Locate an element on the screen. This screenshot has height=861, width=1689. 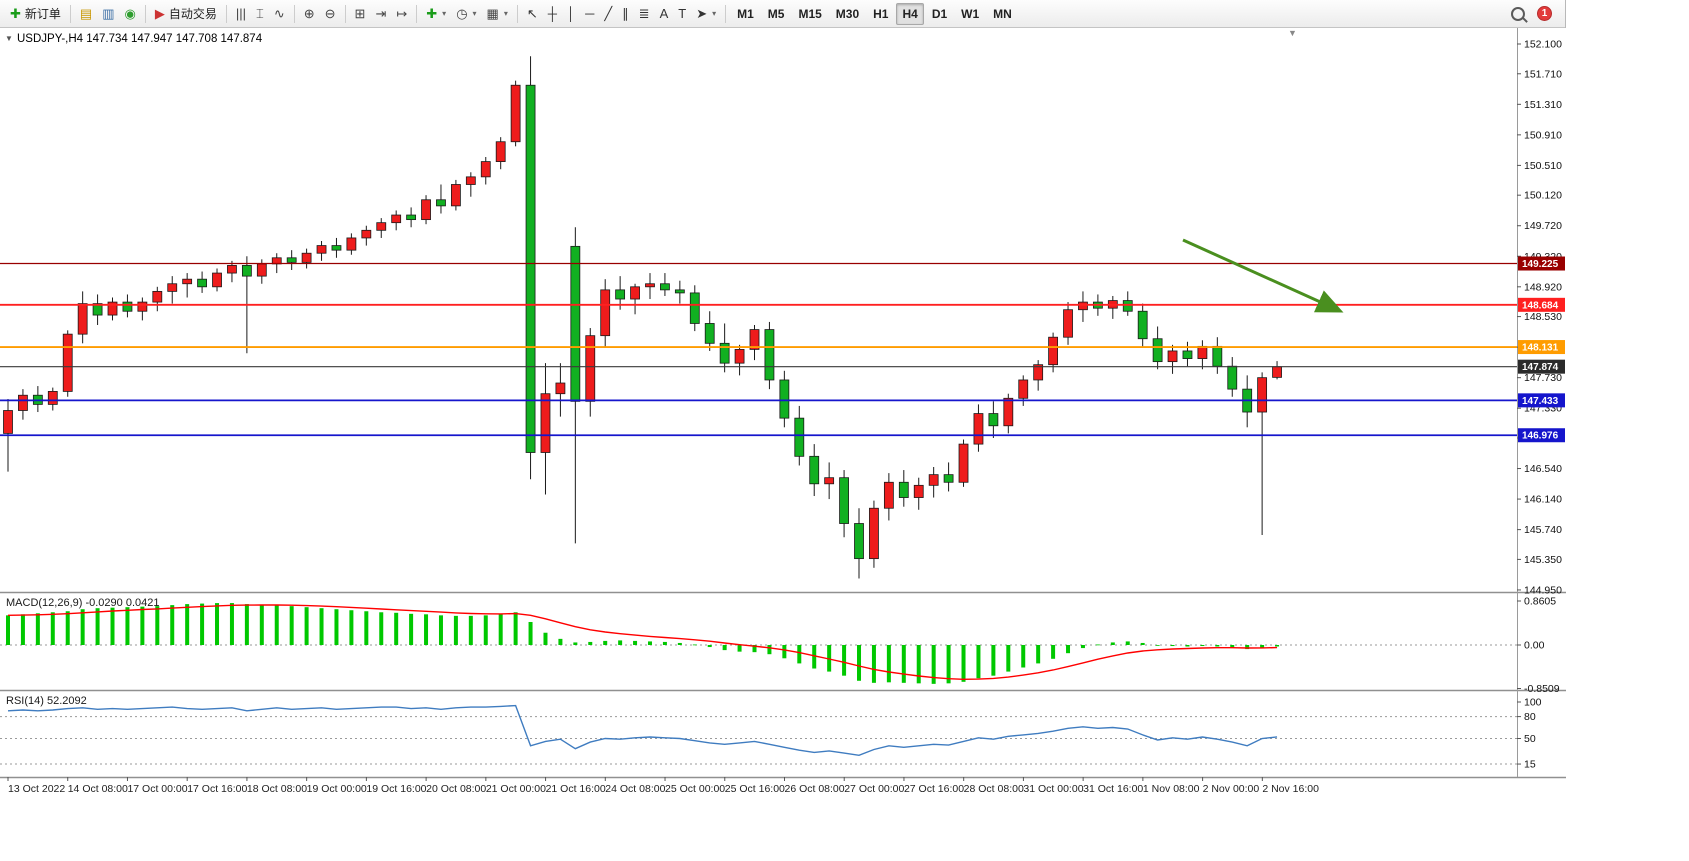
tf-m5-button: M5 is located at coordinates (776, 14).